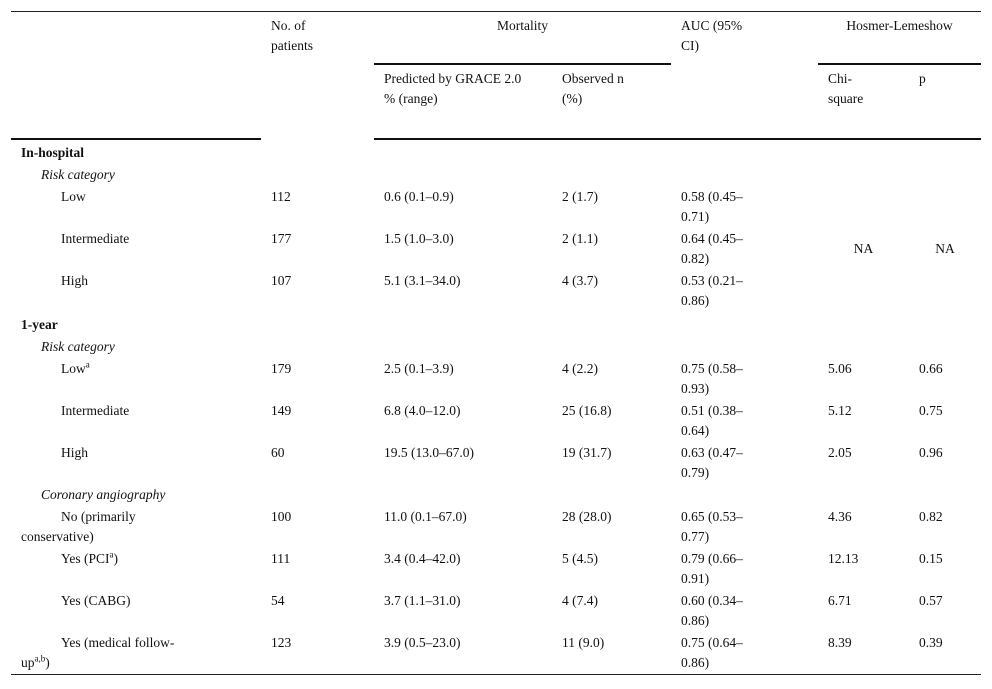 The height and width of the screenshot is (689, 992). I want to click on header-p: p, so click(945, 102).